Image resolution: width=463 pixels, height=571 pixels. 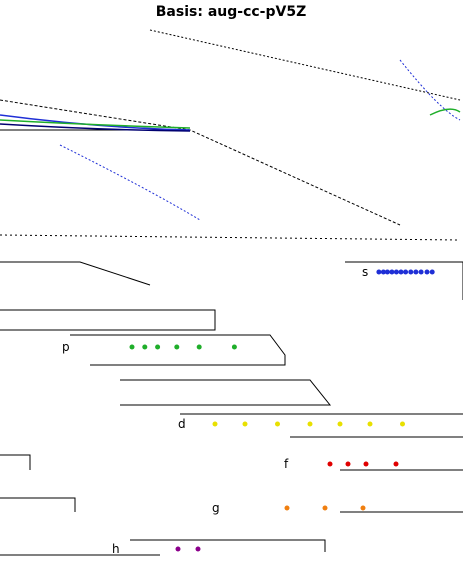 What do you see at coordinates (216, 508) in the screenshot?
I see `panel-label-g: g` at bounding box center [216, 508].